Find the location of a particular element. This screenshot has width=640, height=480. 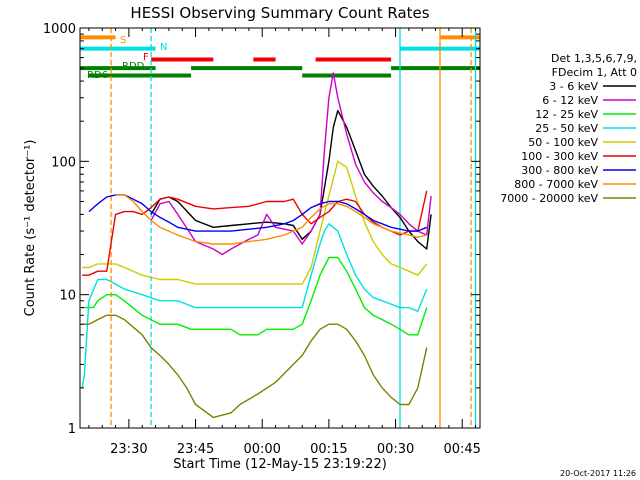

x-tick-label: 00:15 is located at coordinates (328, 449).